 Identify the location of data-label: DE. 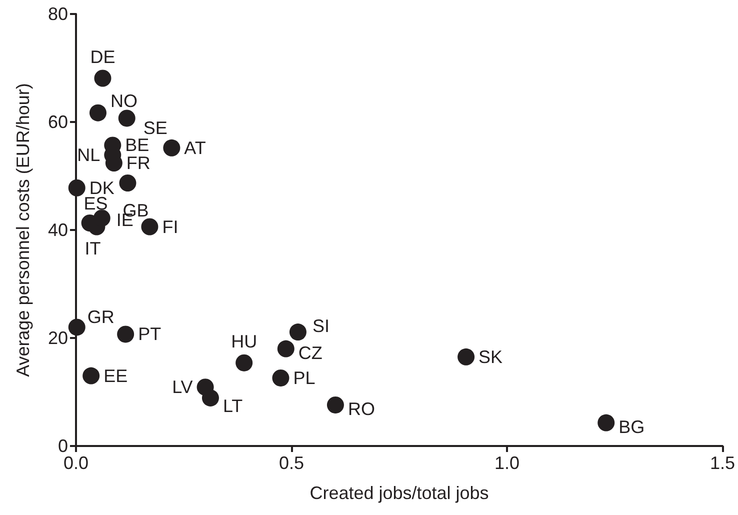
(103, 56).